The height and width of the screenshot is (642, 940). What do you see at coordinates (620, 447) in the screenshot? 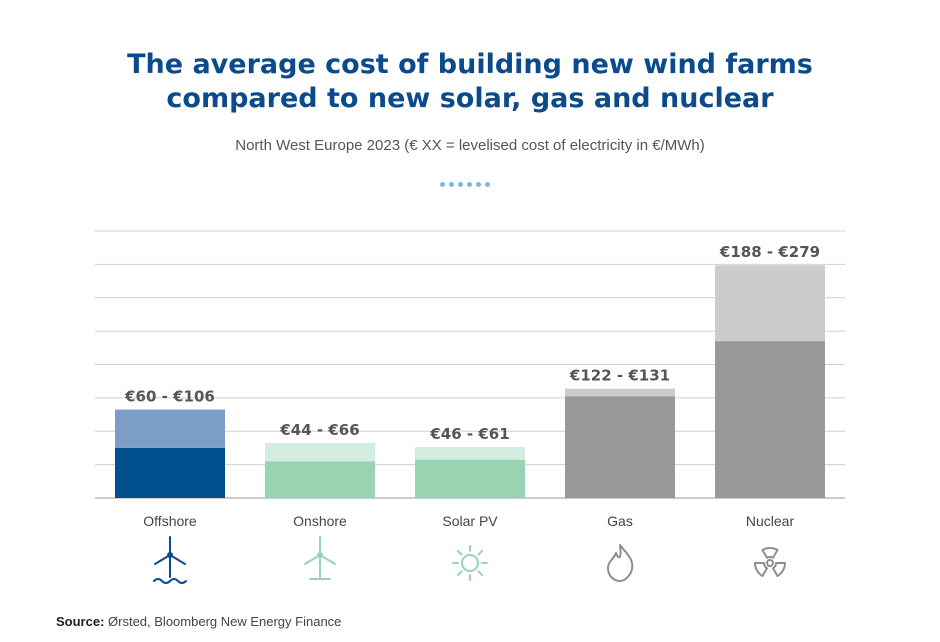
I see `bar-low-gas` at bounding box center [620, 447].